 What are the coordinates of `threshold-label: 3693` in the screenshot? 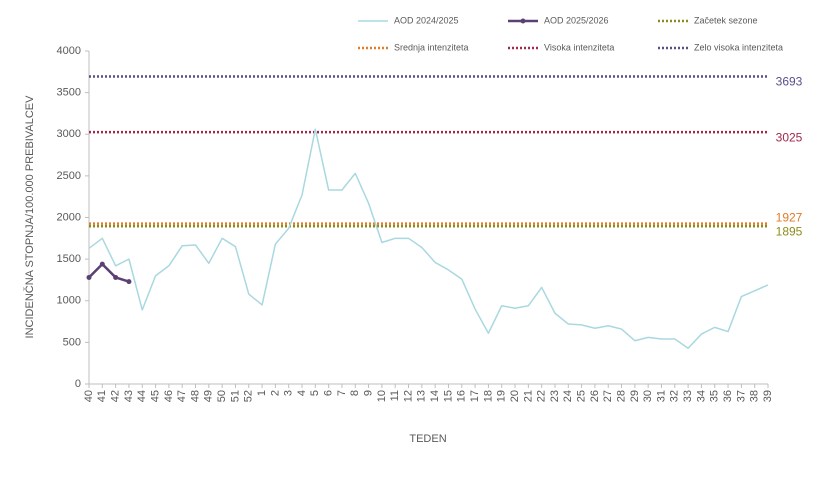 It's located at (789, 82).